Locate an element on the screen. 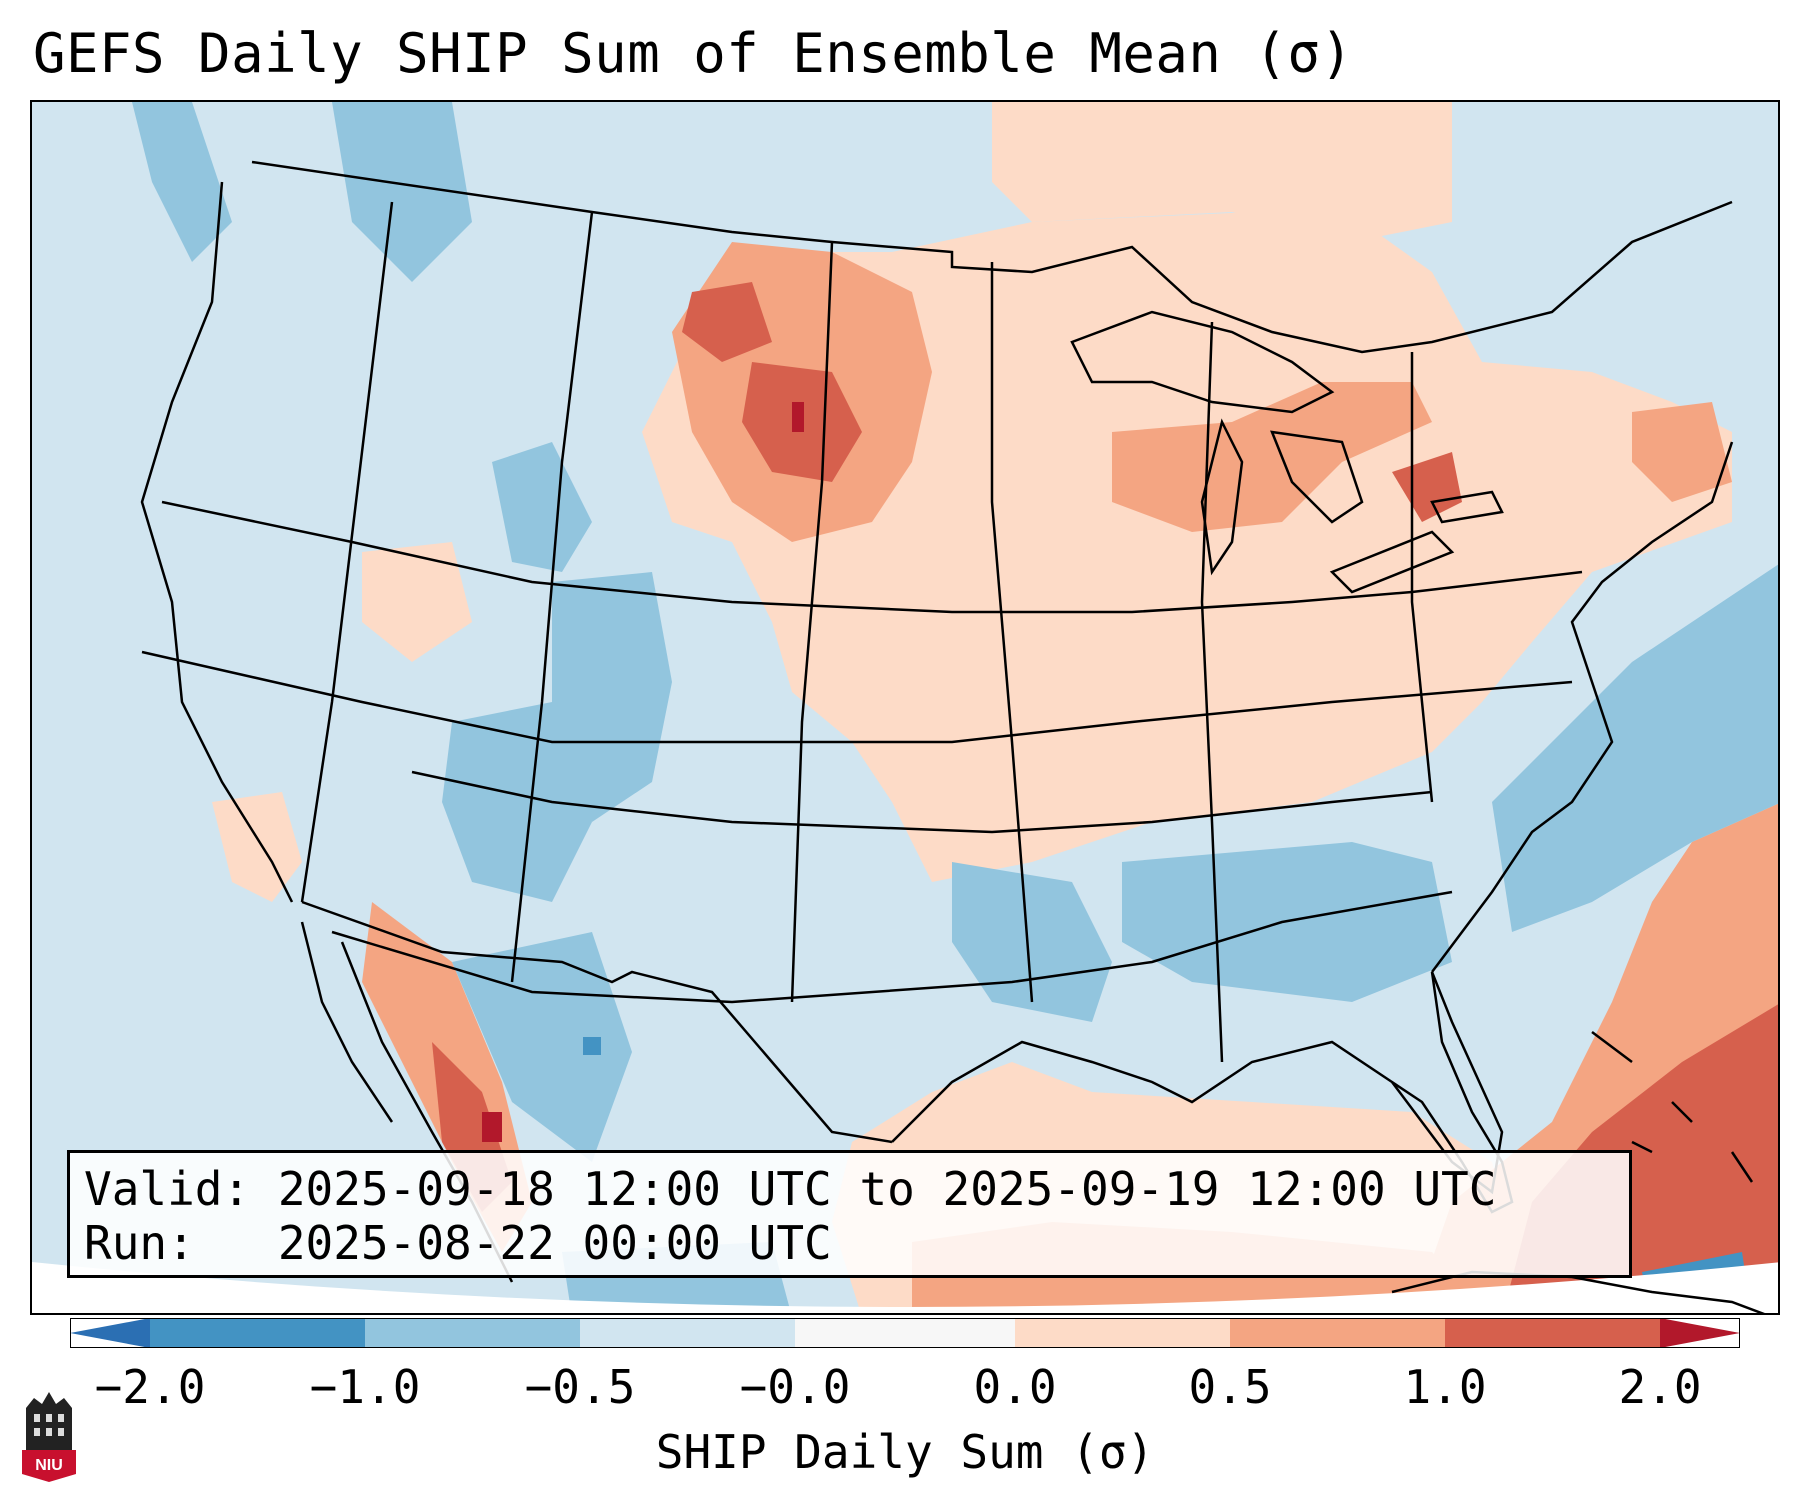 The image size is (1803, 1506). state-line-b is located at coordinates (857, 697).